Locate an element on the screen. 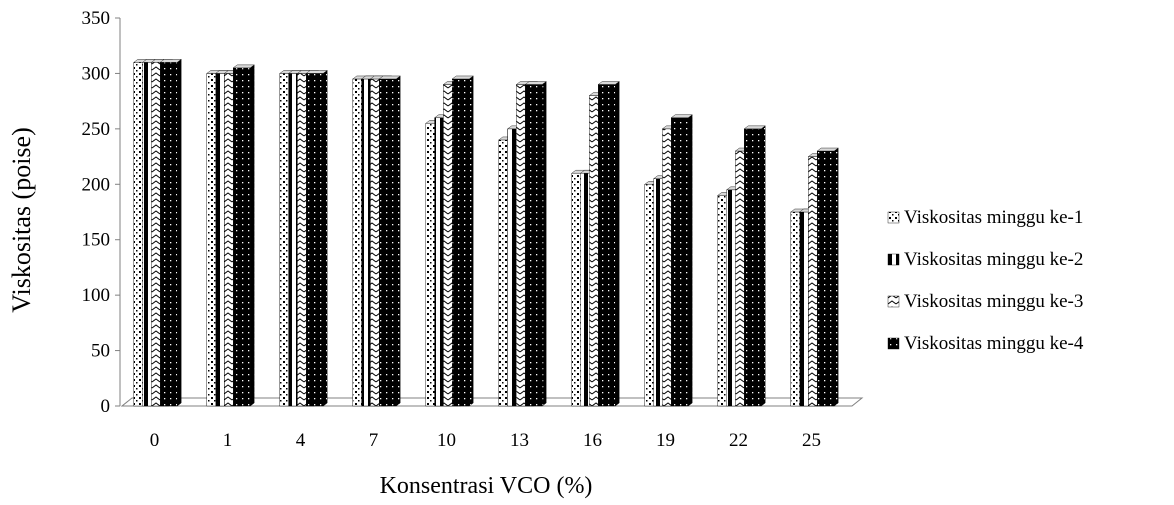 Image resolution: width=1174 pixels, height=505 pixels. y-tick-label: 50 is located at coordinates (100, 351).